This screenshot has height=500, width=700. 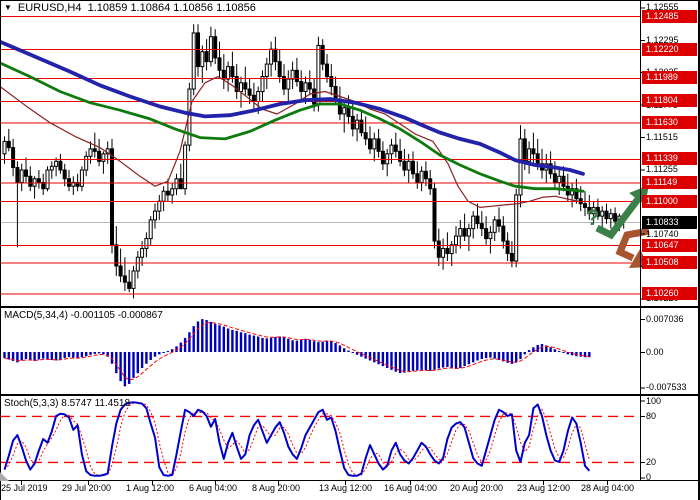 I want to click on price-badge: 1.10260, so click(x=669, y=293).